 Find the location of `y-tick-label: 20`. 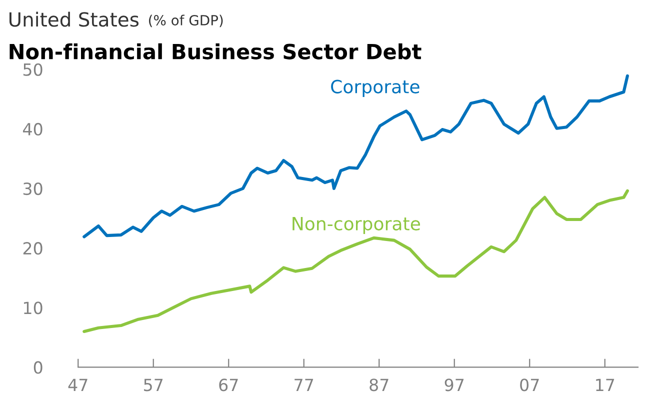

y-tick-label: 20 is located at coordinates (32, 248).